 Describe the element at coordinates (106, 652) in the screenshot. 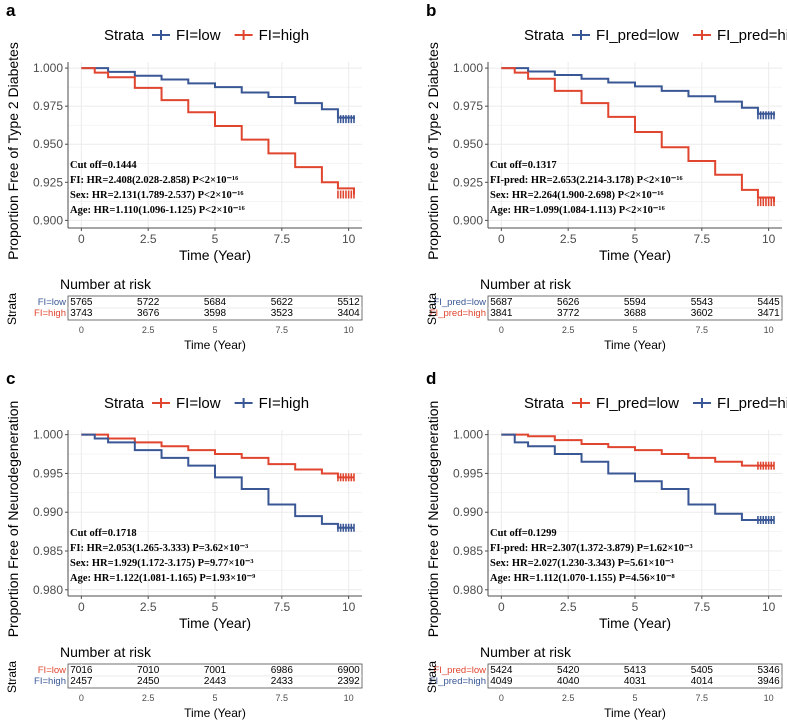

I see `risk-table-title: Number at risk` at that location.